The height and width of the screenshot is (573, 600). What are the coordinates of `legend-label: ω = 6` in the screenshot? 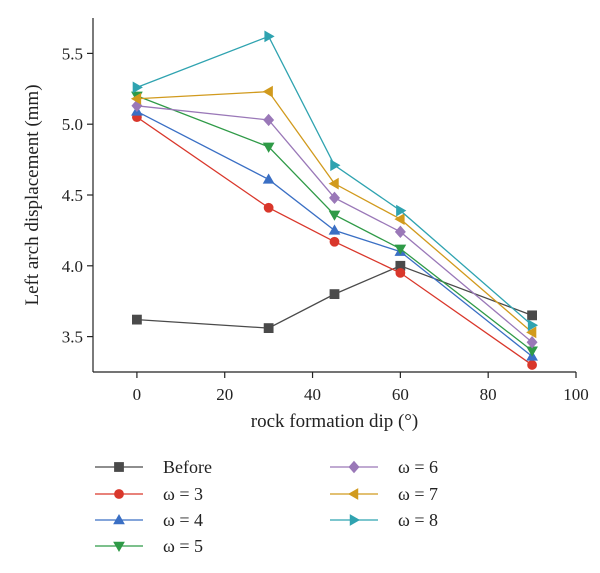 It's located at (418, 467).